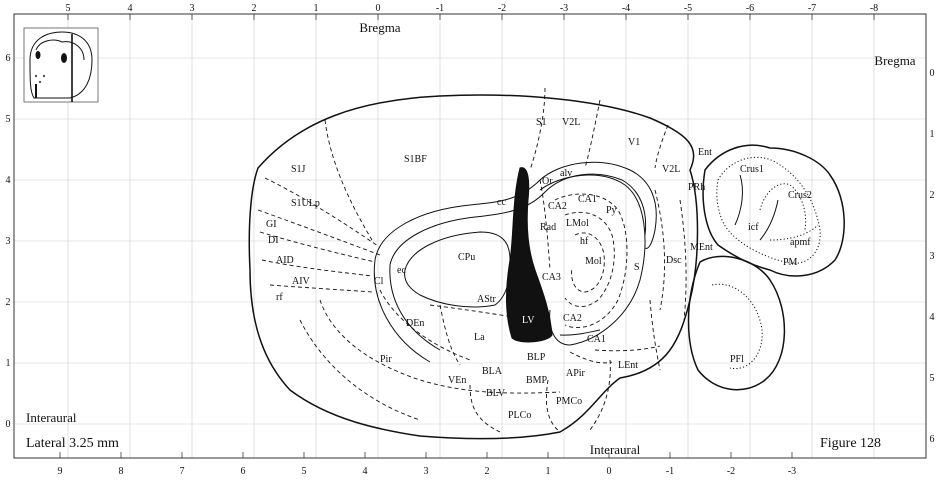 The height and width of the screenshot is (484, 940). Describe the element at coordinates (736, 323) in the screenshot. I see `paraflocculus-outline` at that location.